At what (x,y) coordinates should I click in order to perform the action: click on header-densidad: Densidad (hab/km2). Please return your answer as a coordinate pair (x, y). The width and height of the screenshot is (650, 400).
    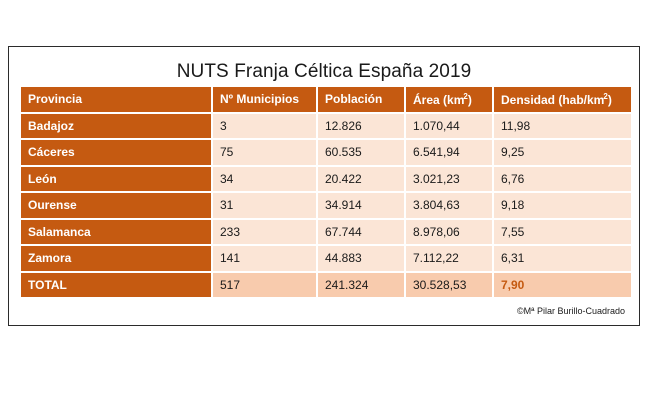
    Looking at the image, I should click on (562, 99).